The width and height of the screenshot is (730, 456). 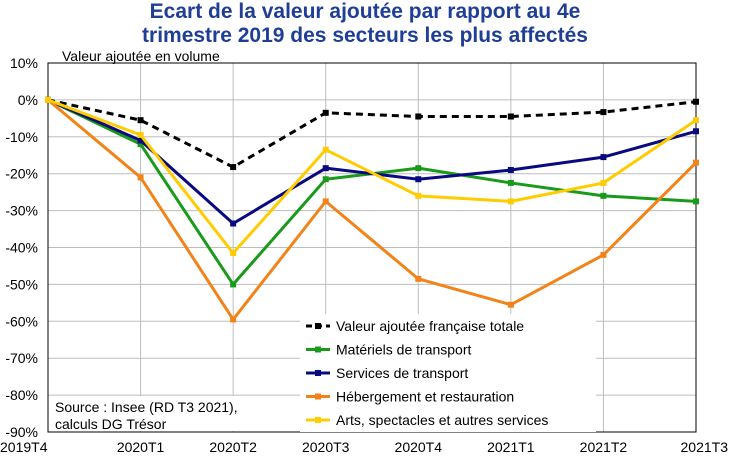 What do you see at coordinates (21, 321) in the screenshot?
I see `y-tick-label: -60%` at bounding box center [21, 321].